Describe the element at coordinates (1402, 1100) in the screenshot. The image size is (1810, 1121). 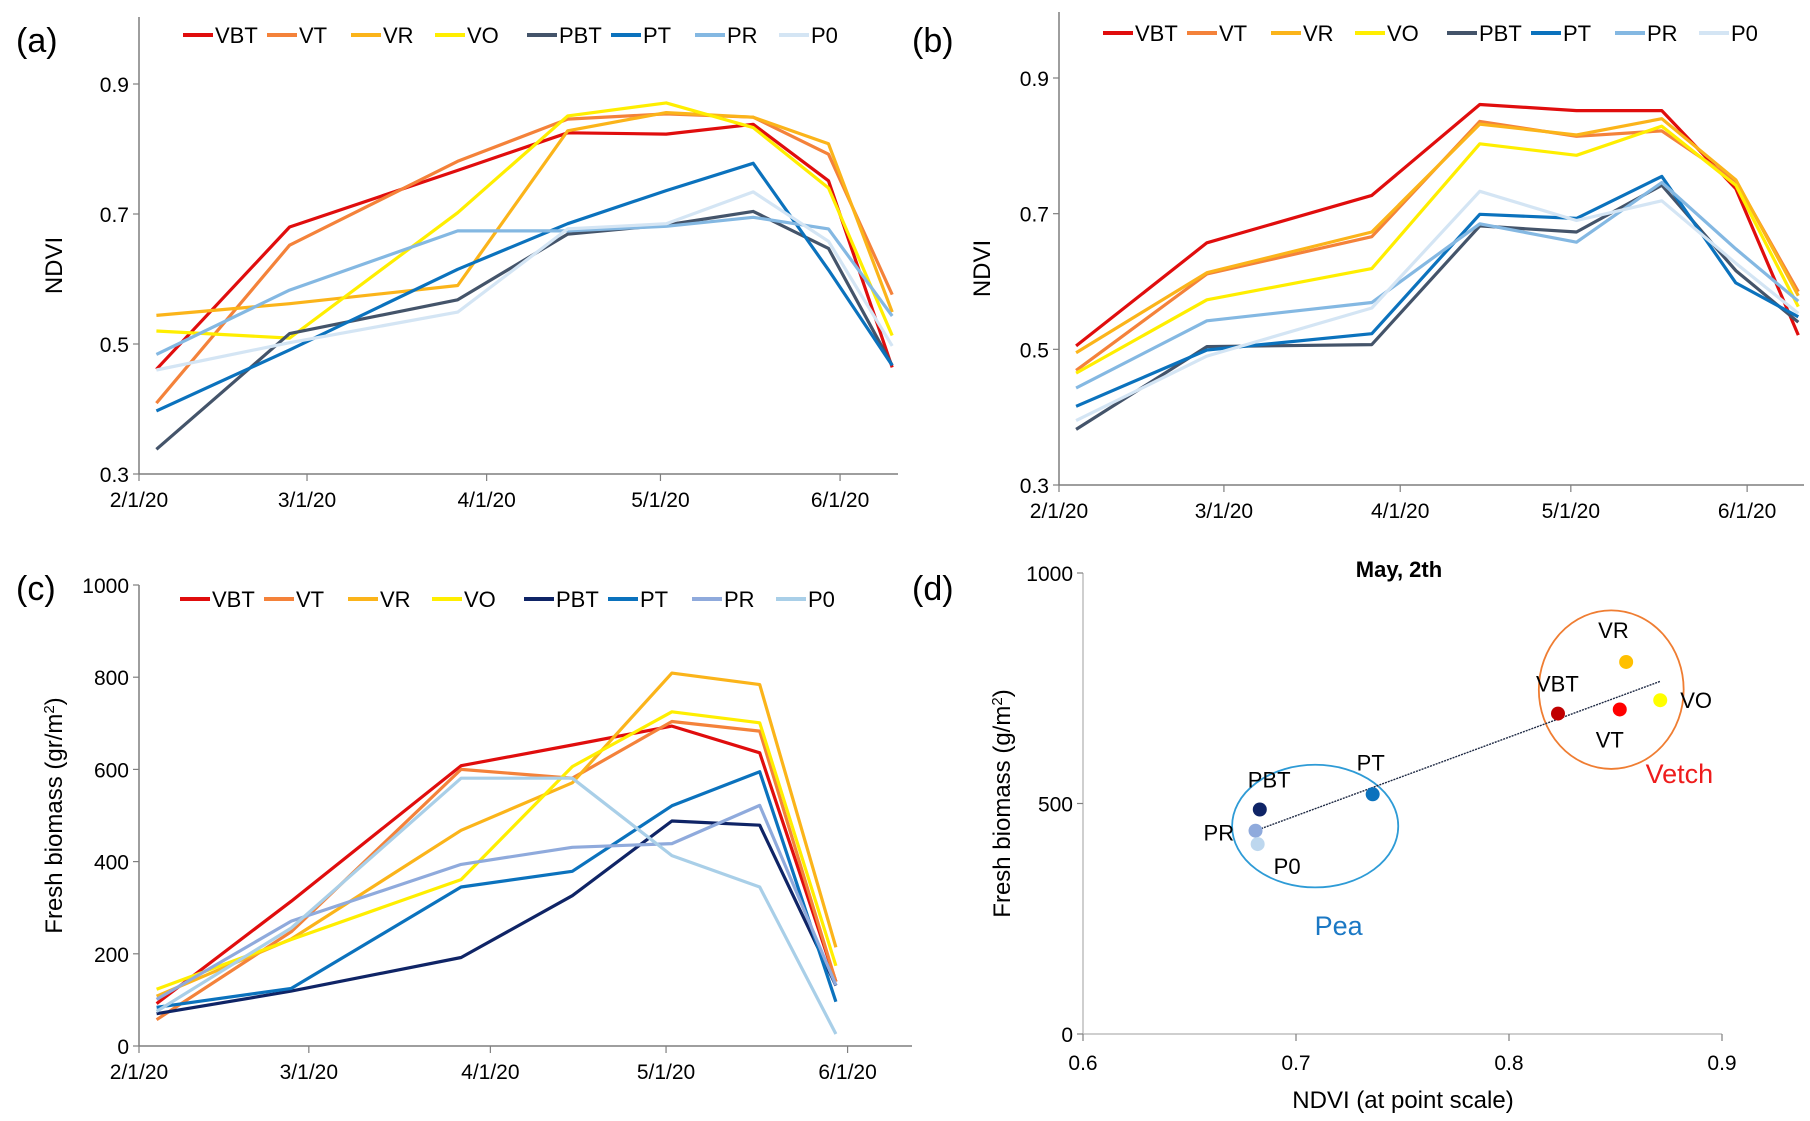
I see `chart-d-xlabel: NDVI (at point scale)` at that location.